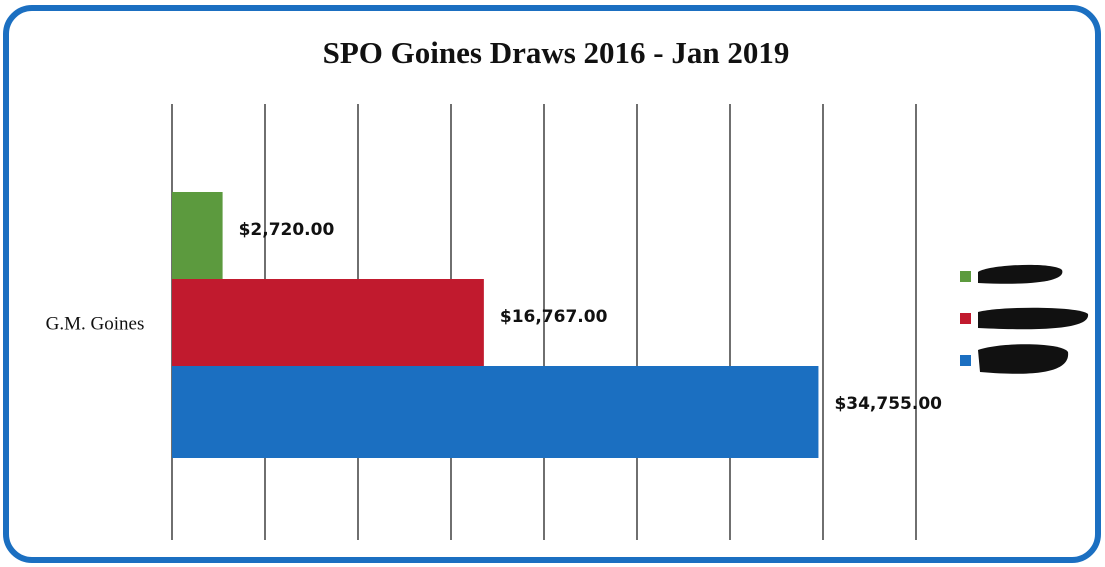 This screenshot has height=567, width=1105. I want to click on value-label: $16,767.00, so click(554, 317).